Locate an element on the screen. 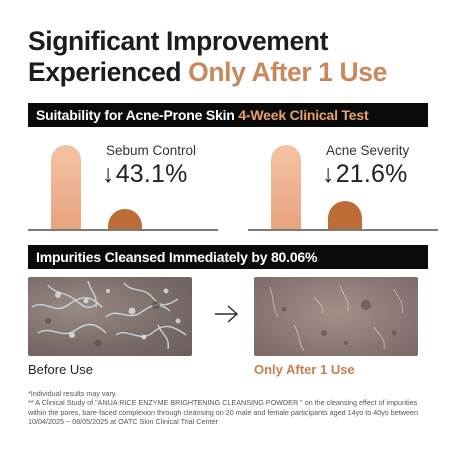 The width and height of the screenshot is (456, 456). clean-skin-texture is located at coordinates (336, 318).